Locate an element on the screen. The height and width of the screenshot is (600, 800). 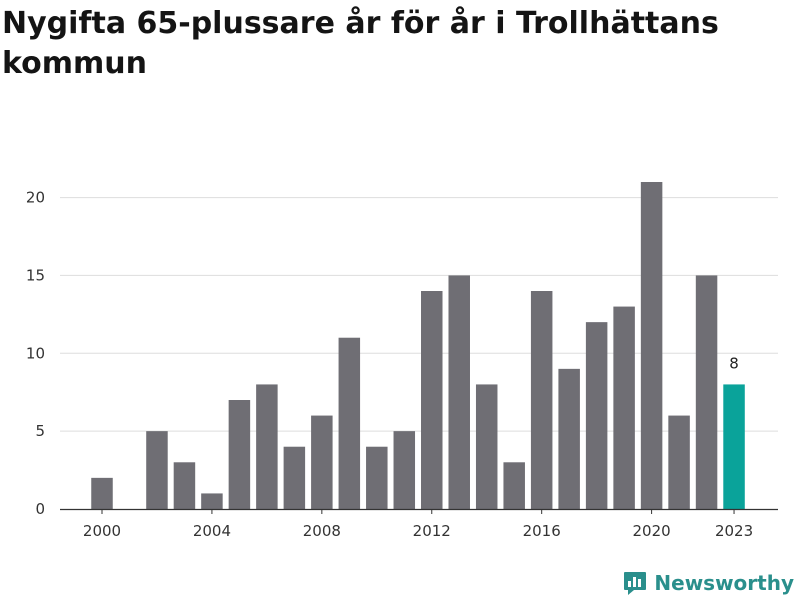
data-label: 8 is located at coordinates (734, 363).